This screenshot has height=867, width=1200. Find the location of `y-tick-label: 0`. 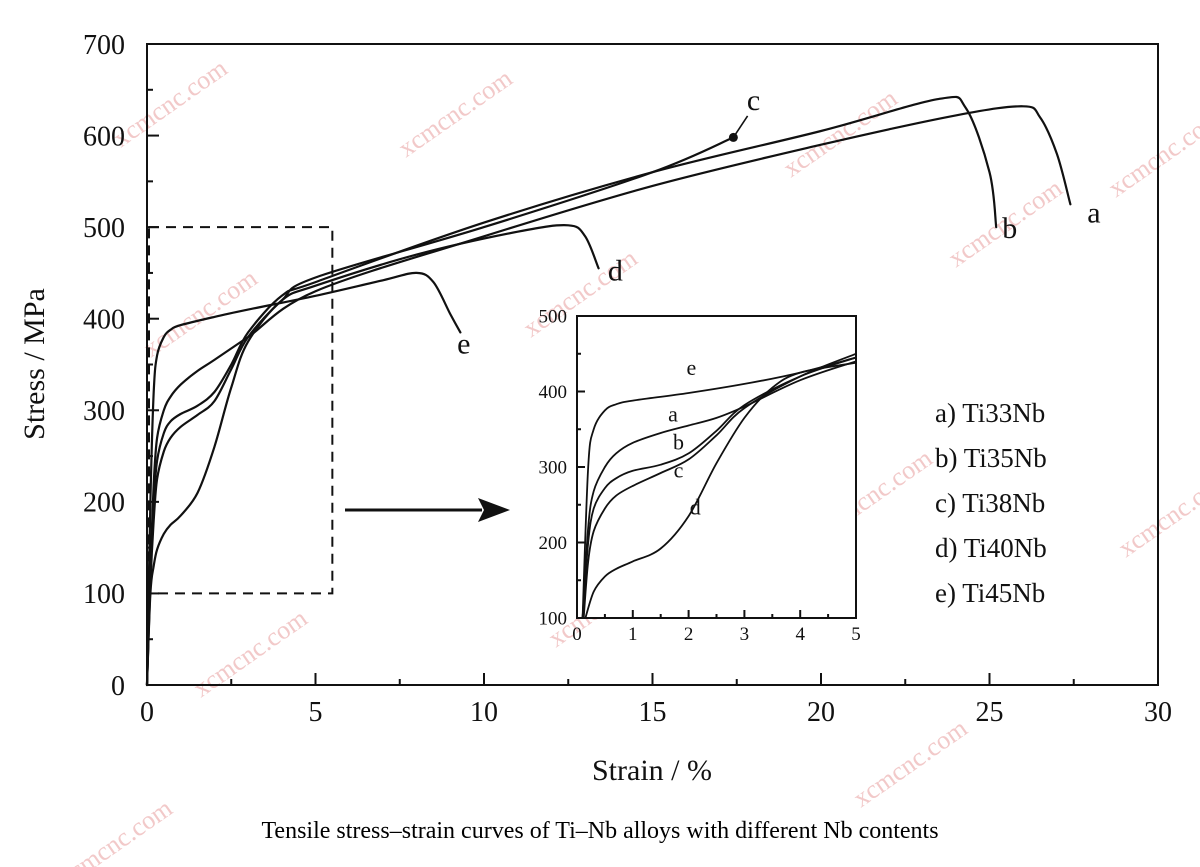

y-tick-label: 0 is located at coordinates (118, 686).